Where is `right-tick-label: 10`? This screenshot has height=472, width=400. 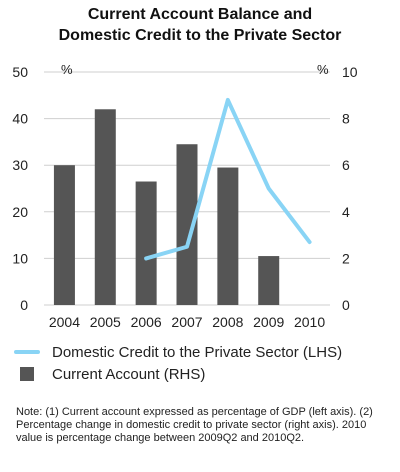
right-tick-label: 10 is located at coordinates (350, 72).